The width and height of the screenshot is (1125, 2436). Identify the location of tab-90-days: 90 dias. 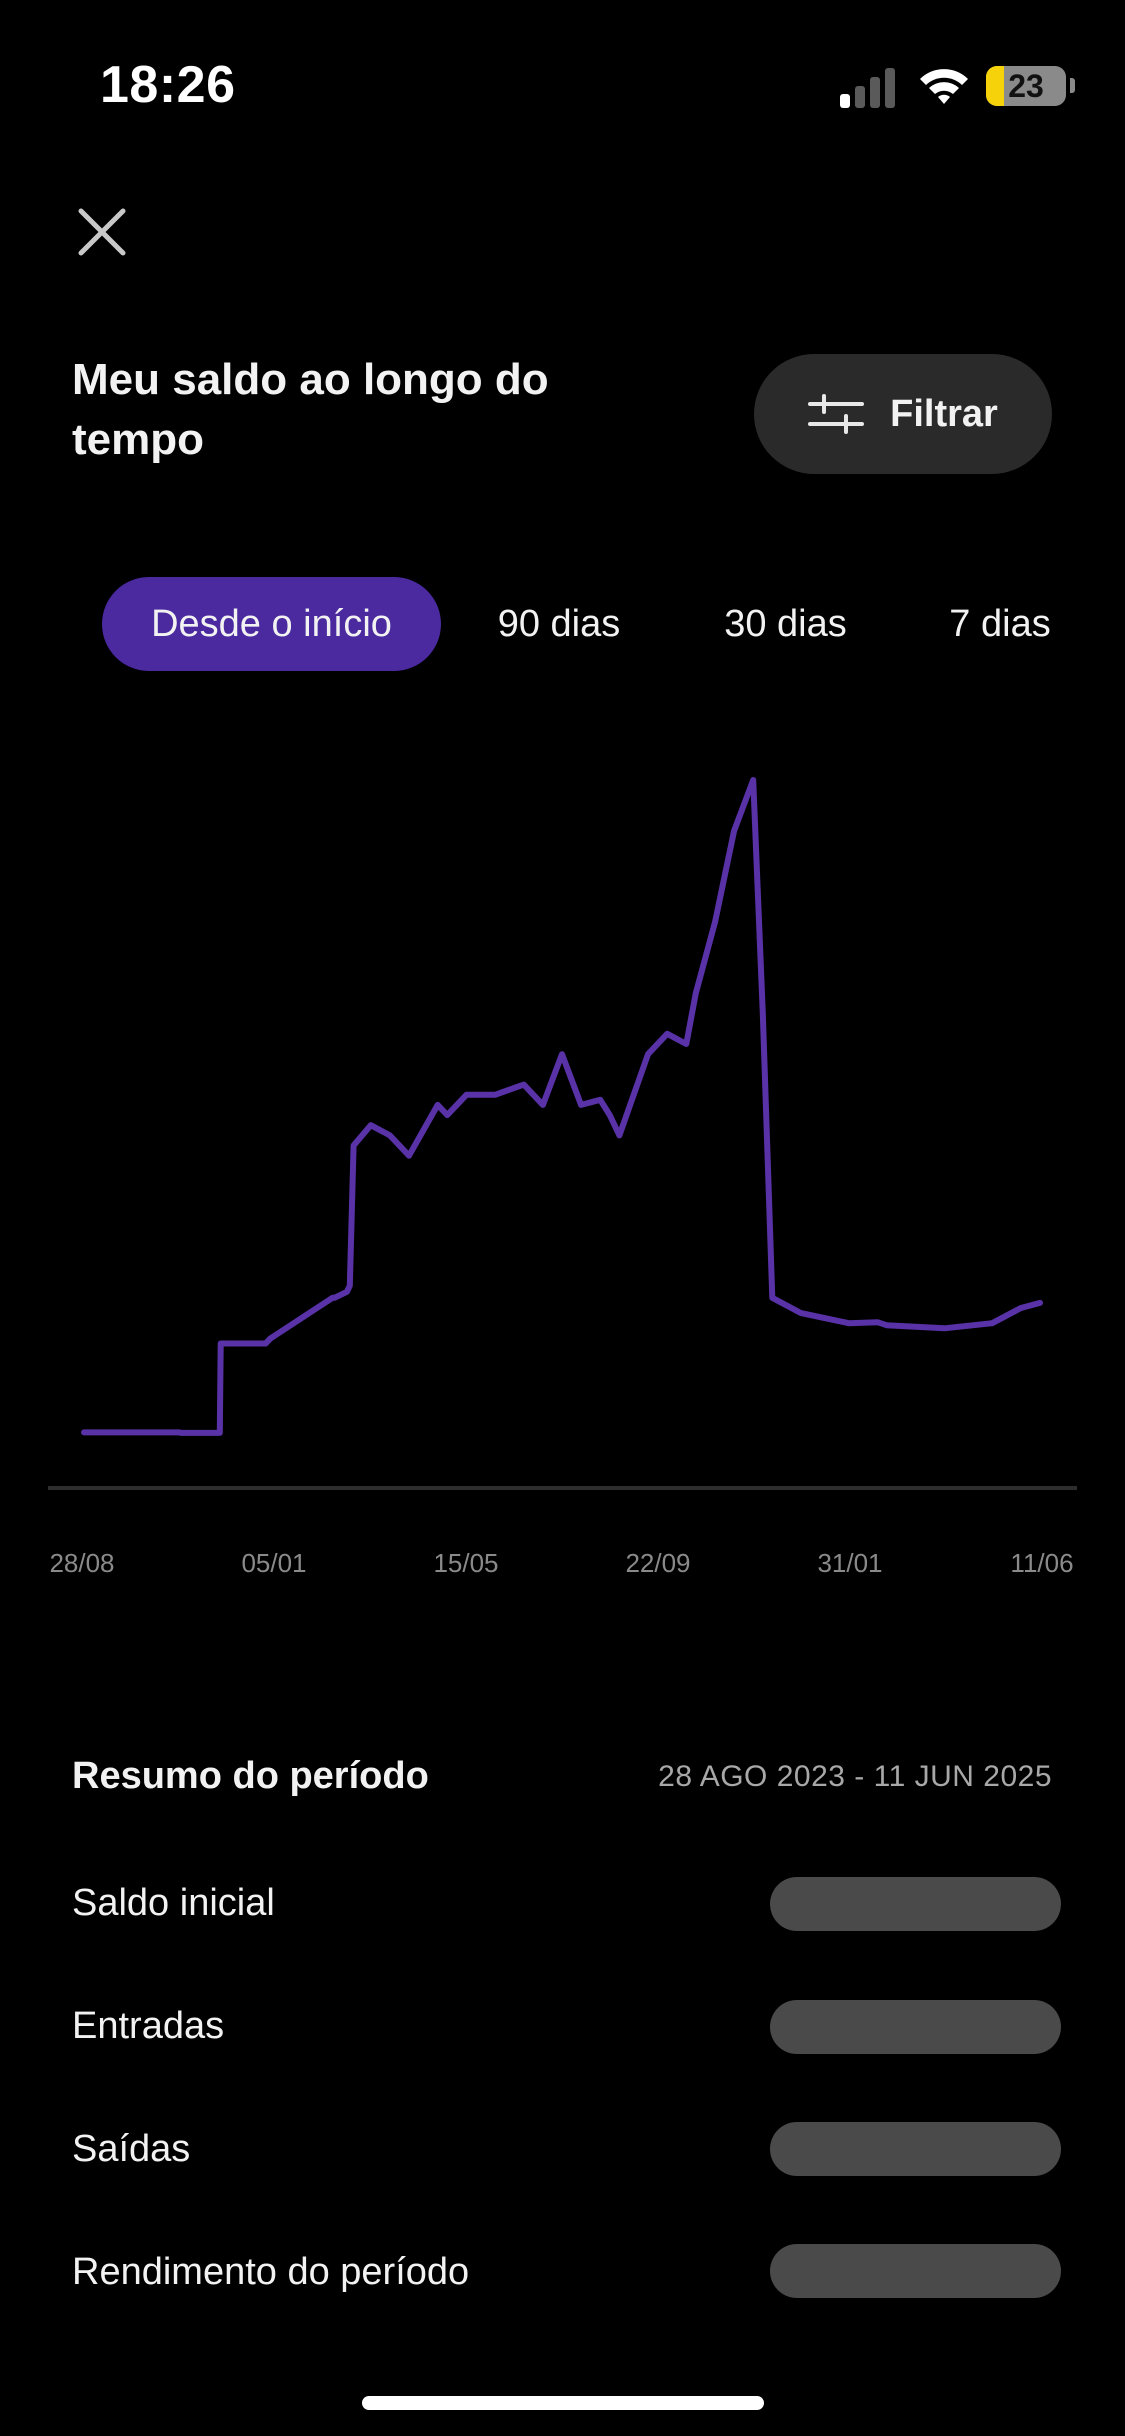
(559, 623).